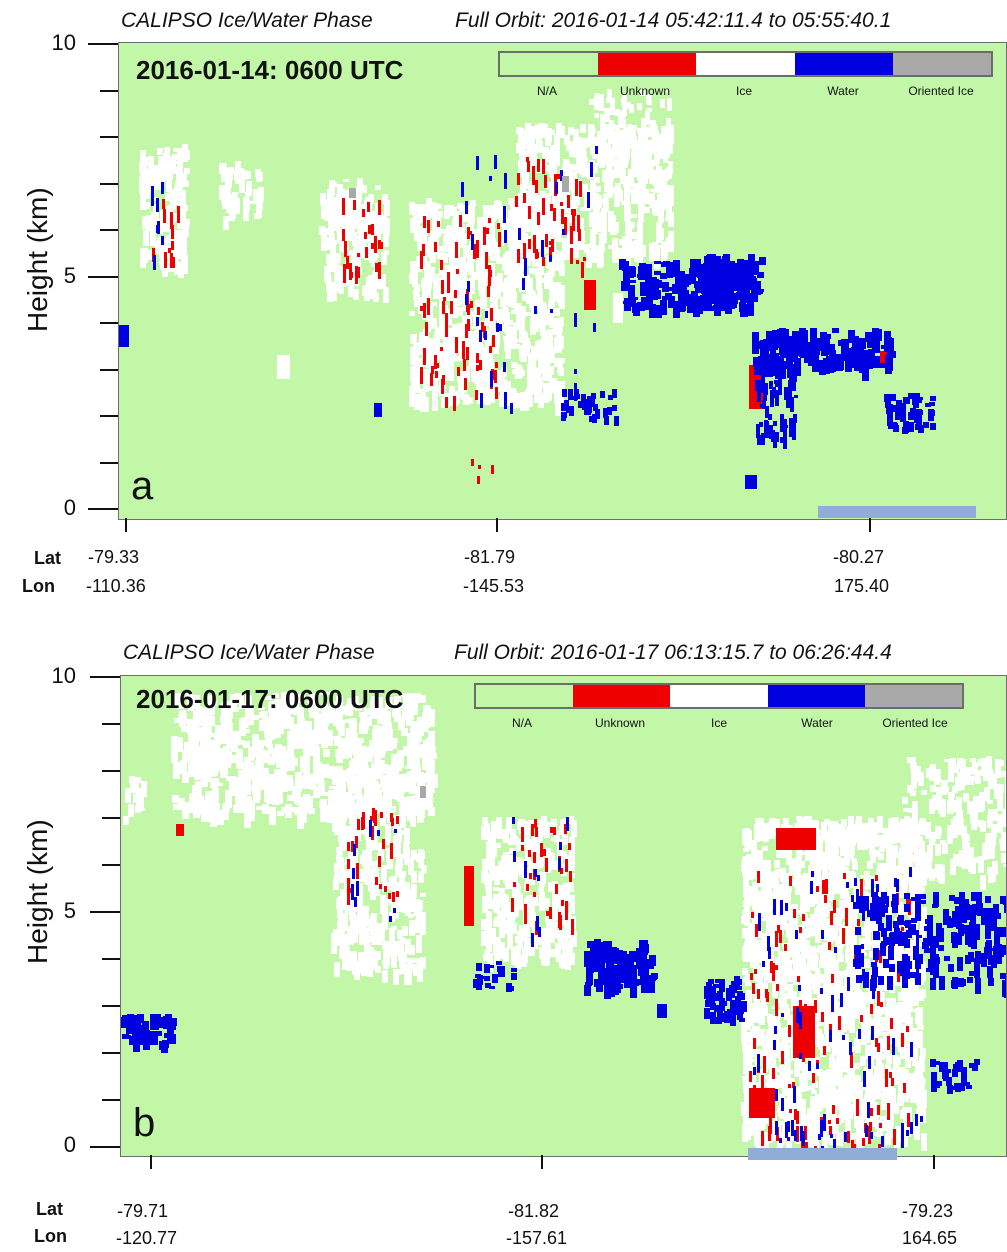  I want to click on panel-a-letter: a, so click(142, 486).